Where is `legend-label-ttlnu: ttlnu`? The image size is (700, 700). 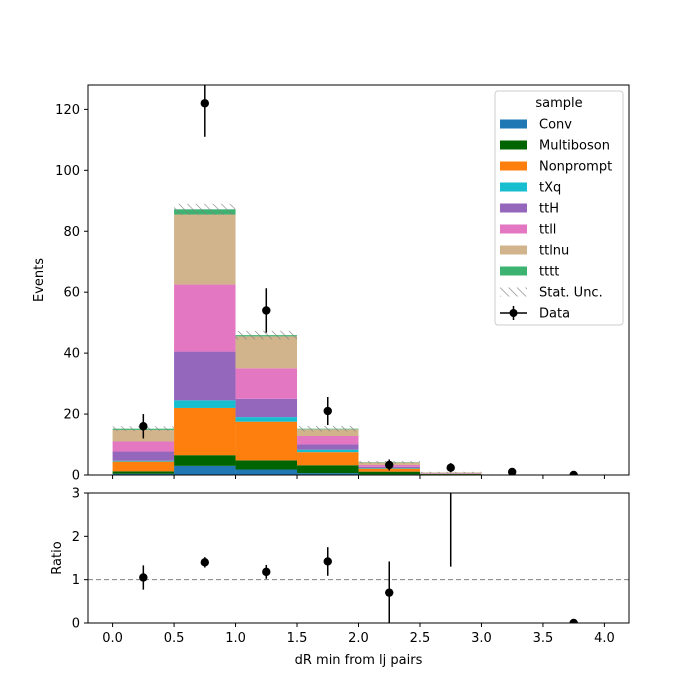
legend-label-ttlnu: ttlnu is located at coordinates (554, 251).